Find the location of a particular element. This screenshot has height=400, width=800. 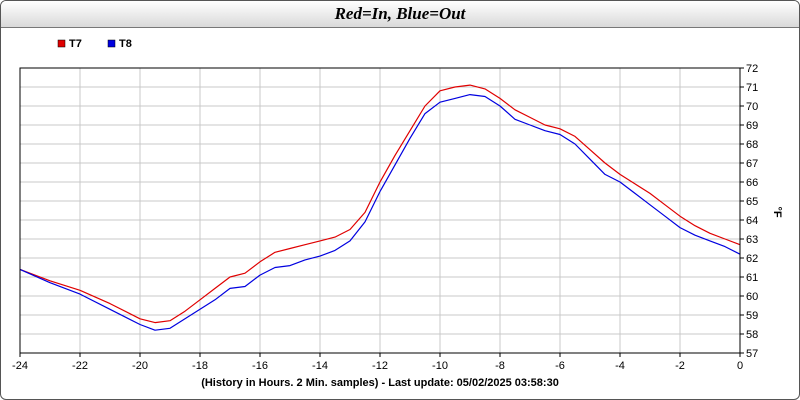

y-tick-label: 71 is located at coordinates (752, 88).